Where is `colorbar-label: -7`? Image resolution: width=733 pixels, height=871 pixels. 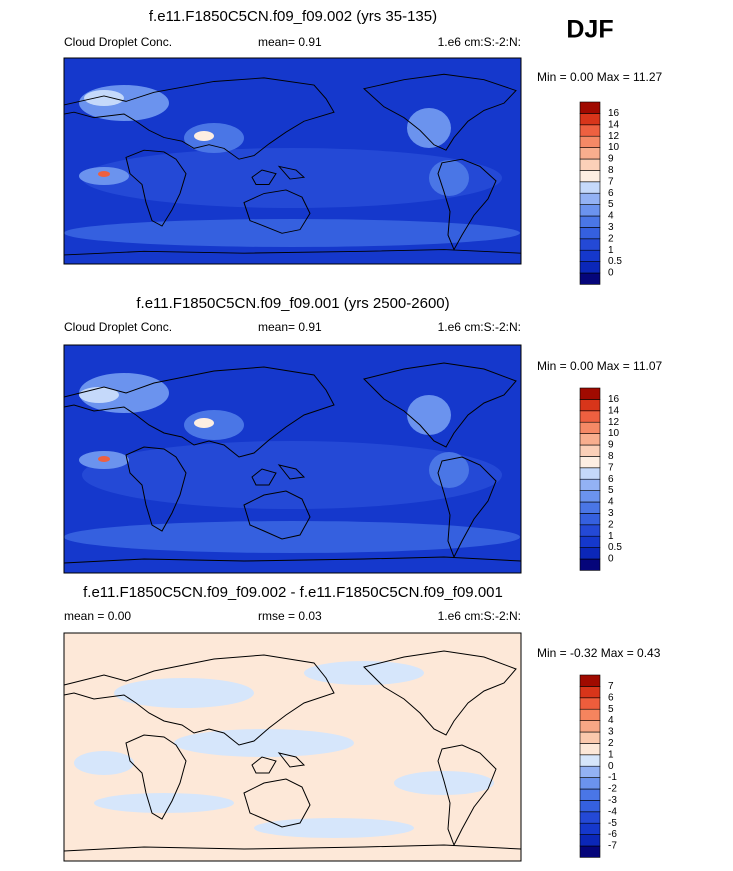
colorbar-label: -7 is located at coordinates (612, 846).